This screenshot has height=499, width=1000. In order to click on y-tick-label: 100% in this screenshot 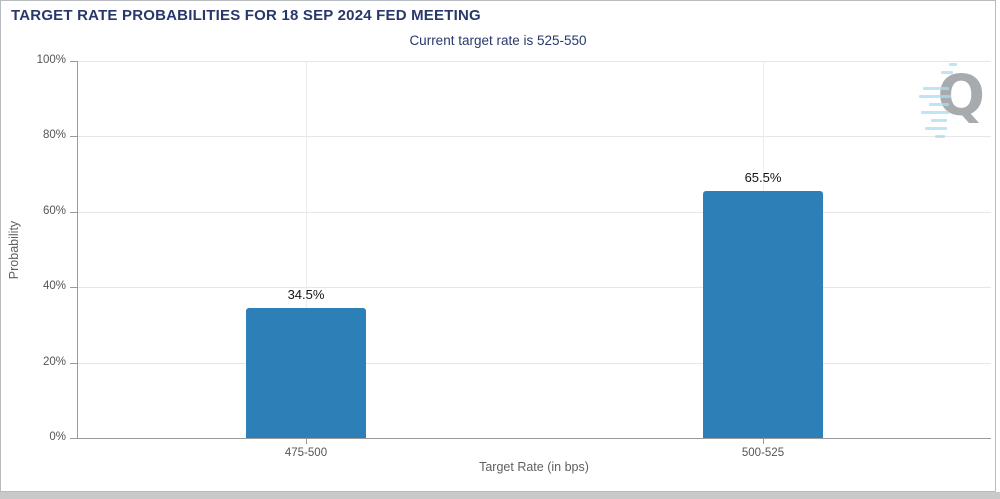, I will do `click(51, 60)`.